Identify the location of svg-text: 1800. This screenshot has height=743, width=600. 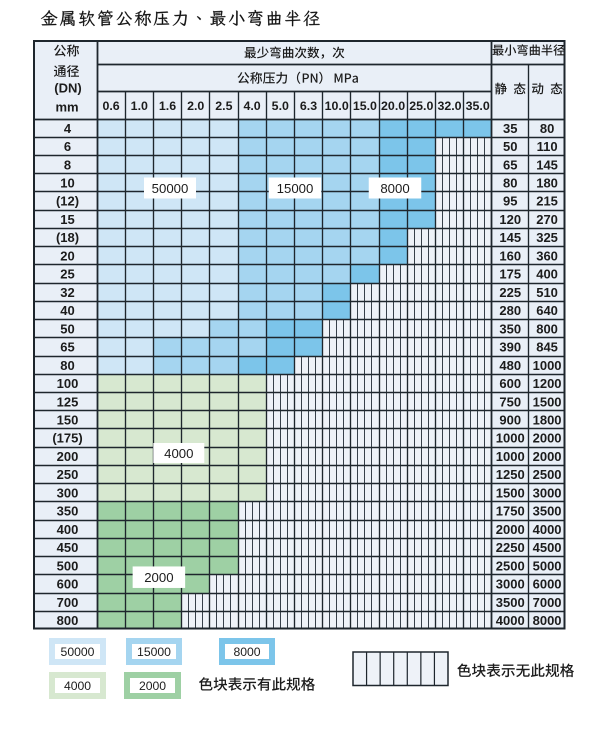
(547, 420).